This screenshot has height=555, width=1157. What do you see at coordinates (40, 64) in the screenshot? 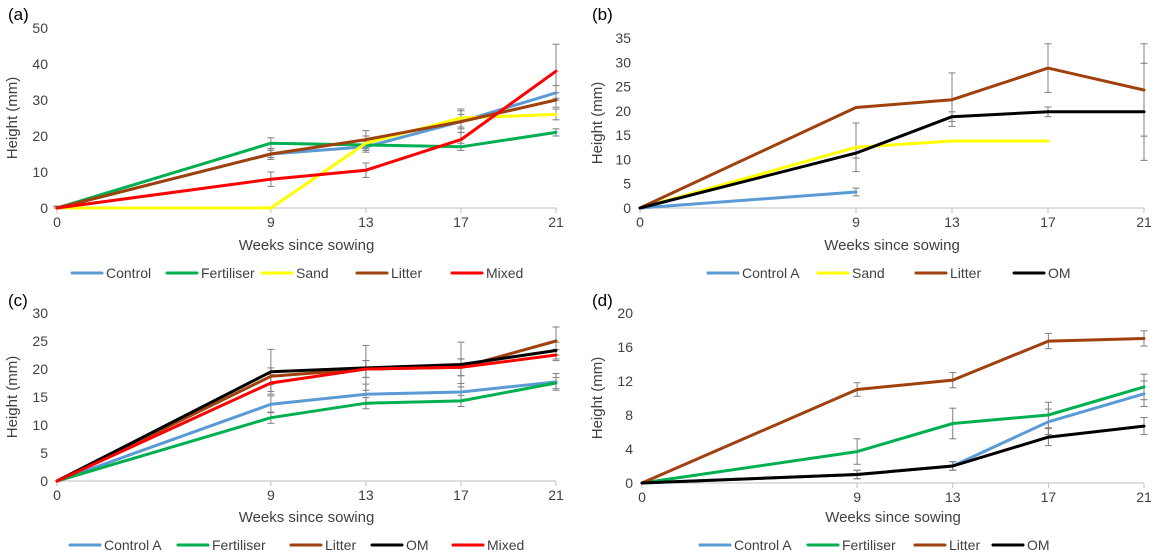
I see `y-tick-label: 40` at bounding box center [40, 64].